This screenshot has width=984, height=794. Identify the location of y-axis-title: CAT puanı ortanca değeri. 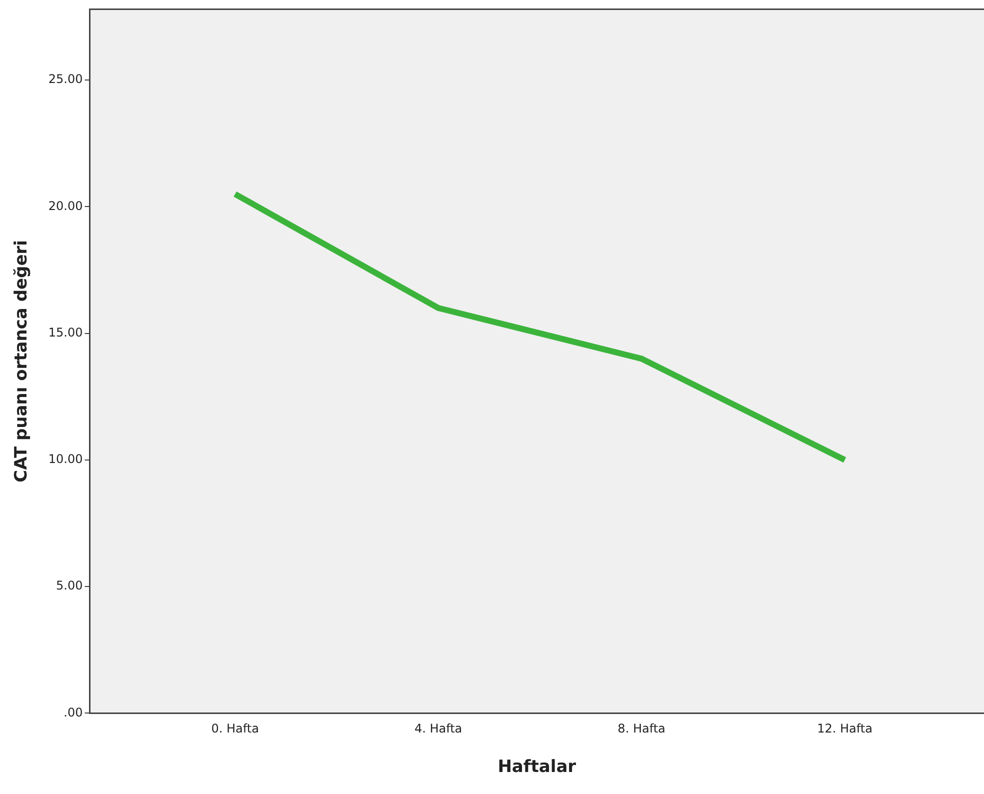
(22, 361).